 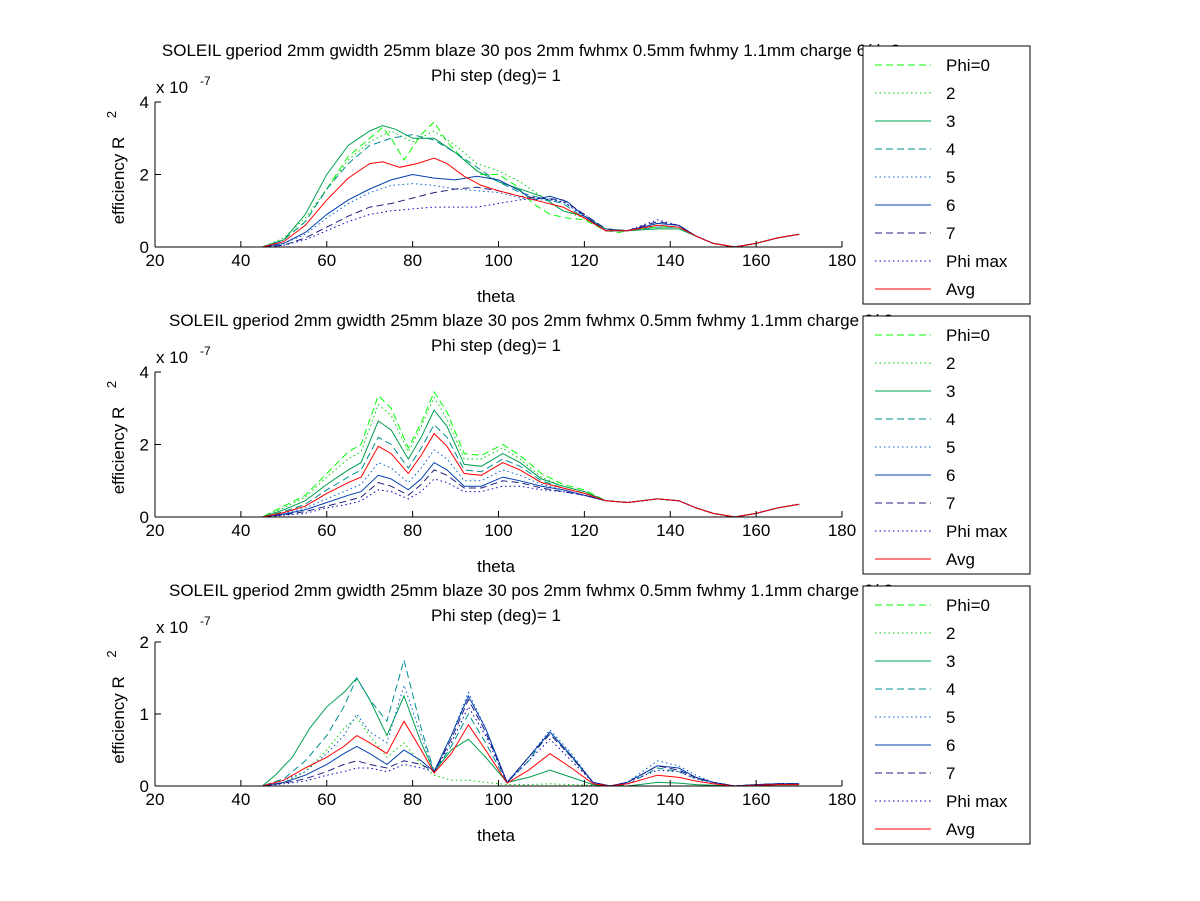 What do you see at coordinates (144, 786) in the screenshot?
I see `y-tick-label: 0` at bounding box center [144, 786].